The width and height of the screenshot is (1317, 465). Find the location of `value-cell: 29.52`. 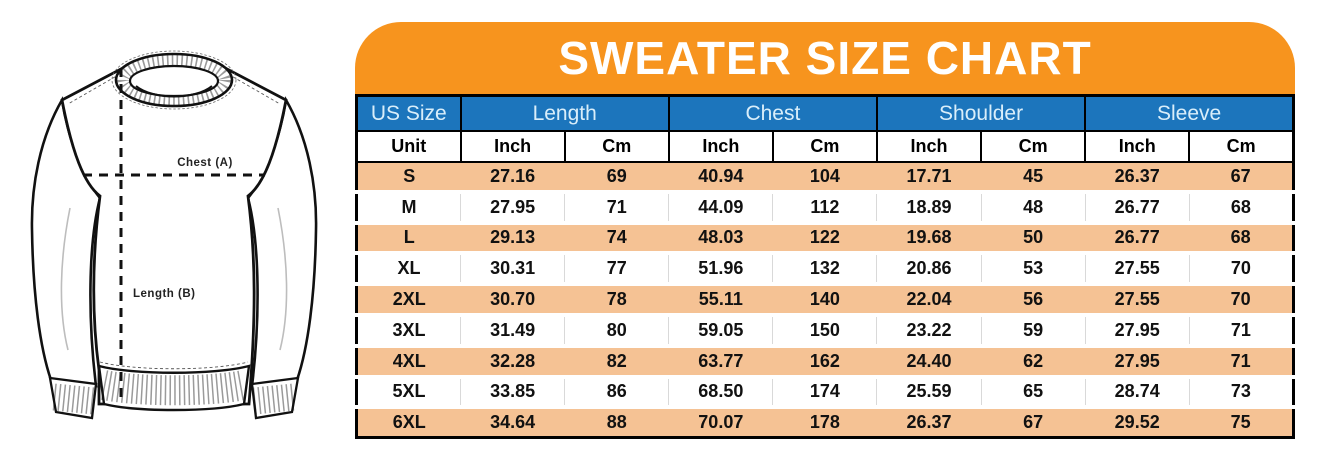

value-cell: 29.52 is located at coordinates (1137, 422).